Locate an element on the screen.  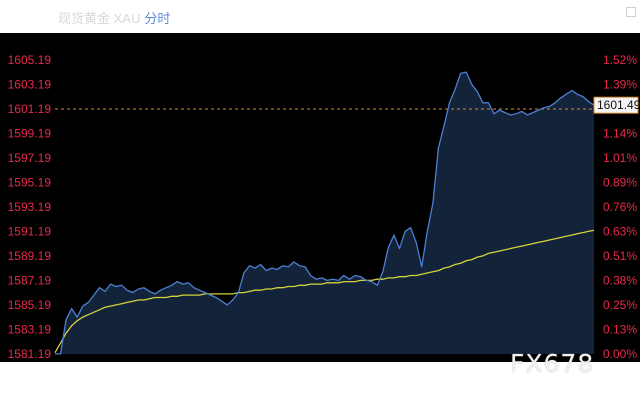
expand-icon is located at coordinates (631, 12).